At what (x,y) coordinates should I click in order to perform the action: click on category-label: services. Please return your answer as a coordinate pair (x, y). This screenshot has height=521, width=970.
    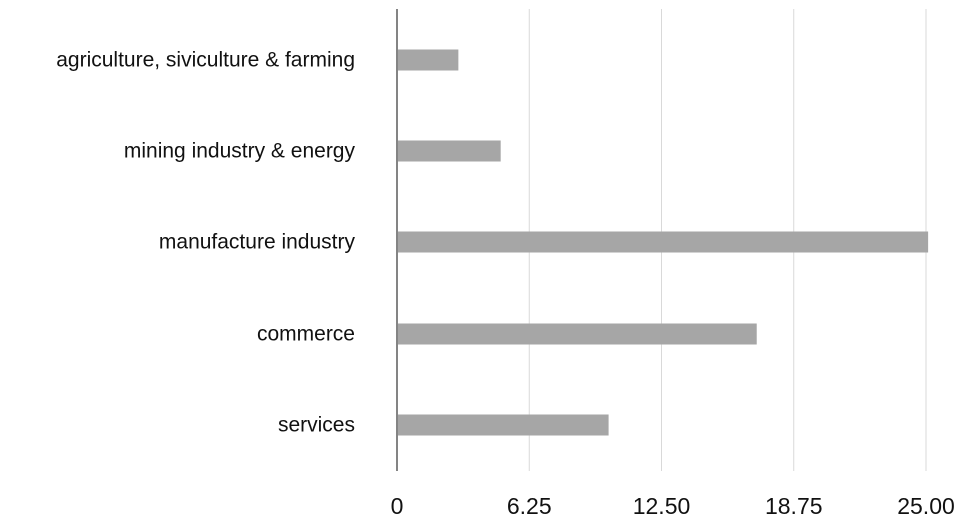
    Looking at the image, I should click on (316, 425).